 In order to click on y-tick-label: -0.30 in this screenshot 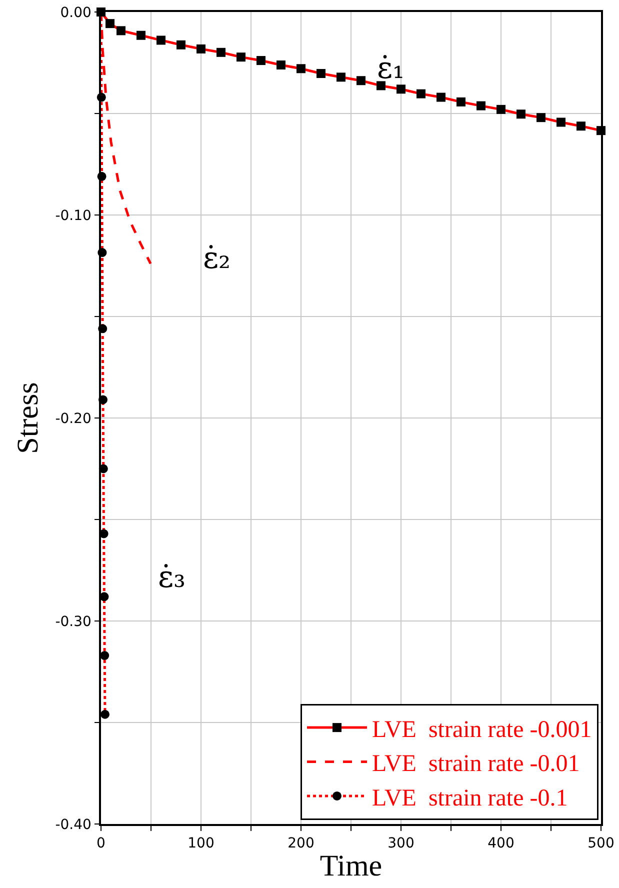, I will do `click(73, 622)`.